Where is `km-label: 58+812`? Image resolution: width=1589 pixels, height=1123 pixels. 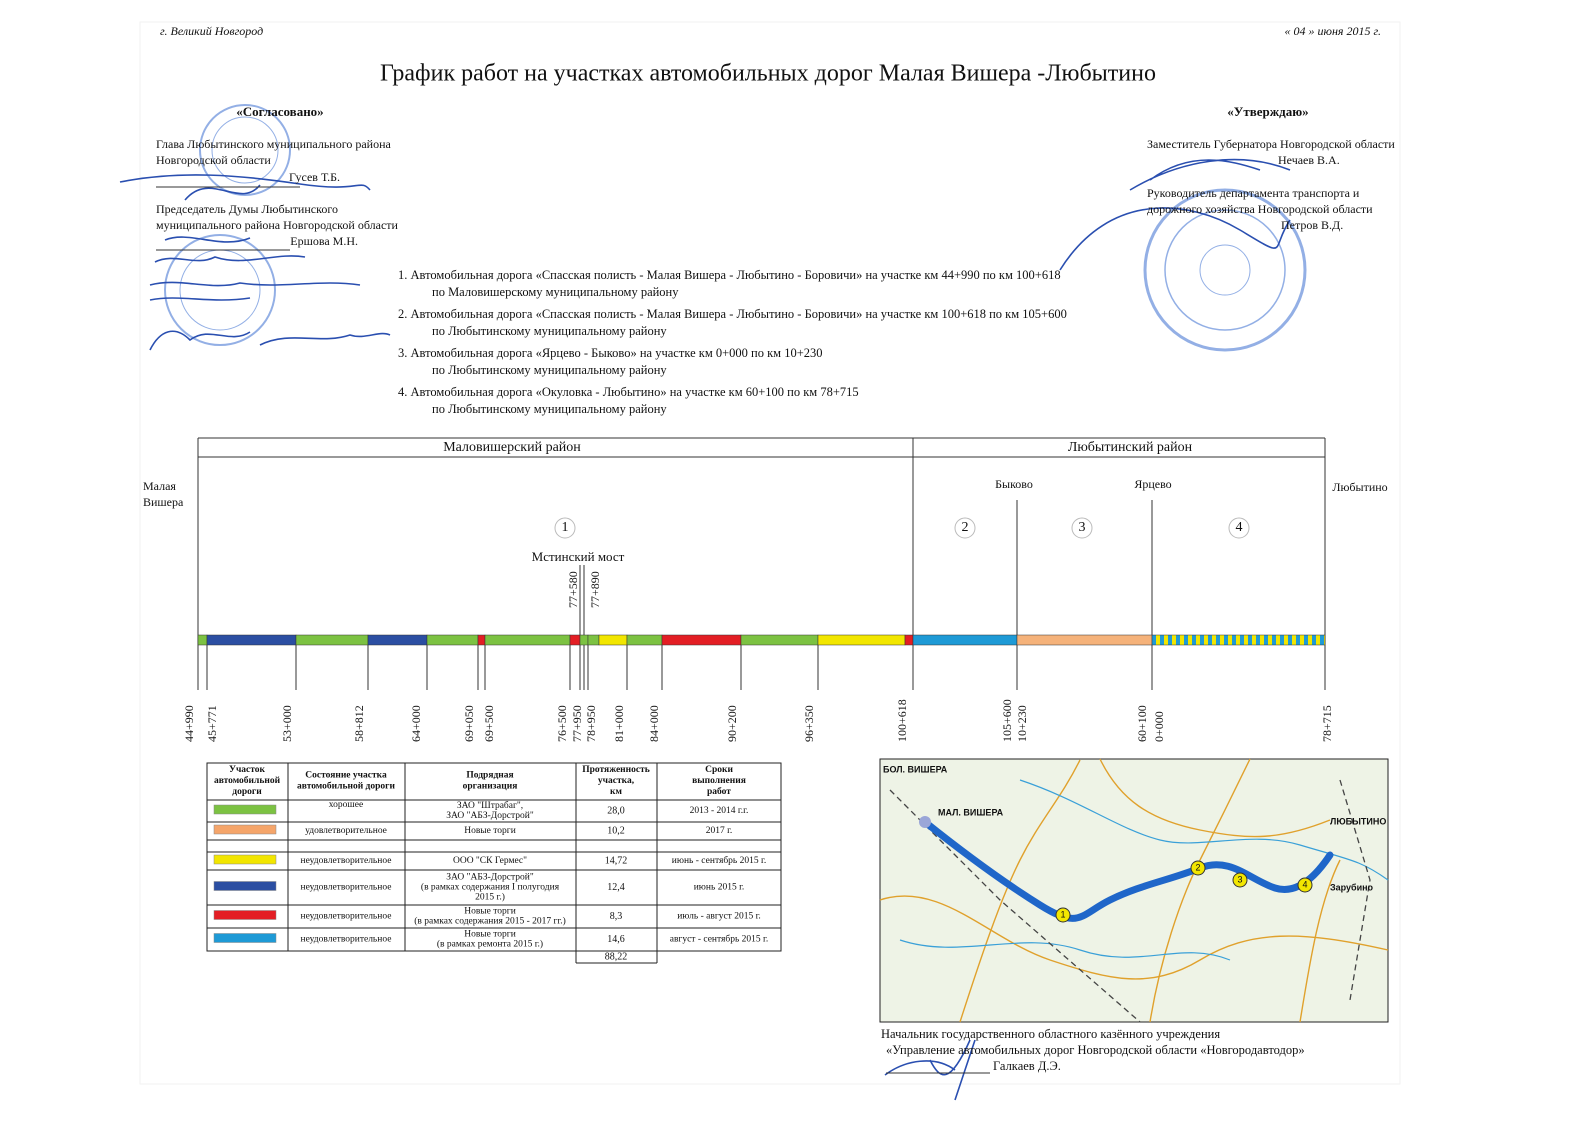
km-label: 58+812 is located at coordinates (359, 723).